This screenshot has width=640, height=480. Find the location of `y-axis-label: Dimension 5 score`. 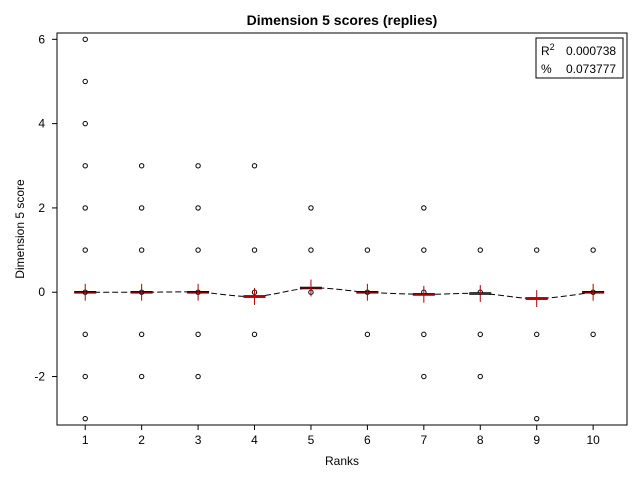

y-axis-label: Dimension 5 score is located at coordinates (20, 229).